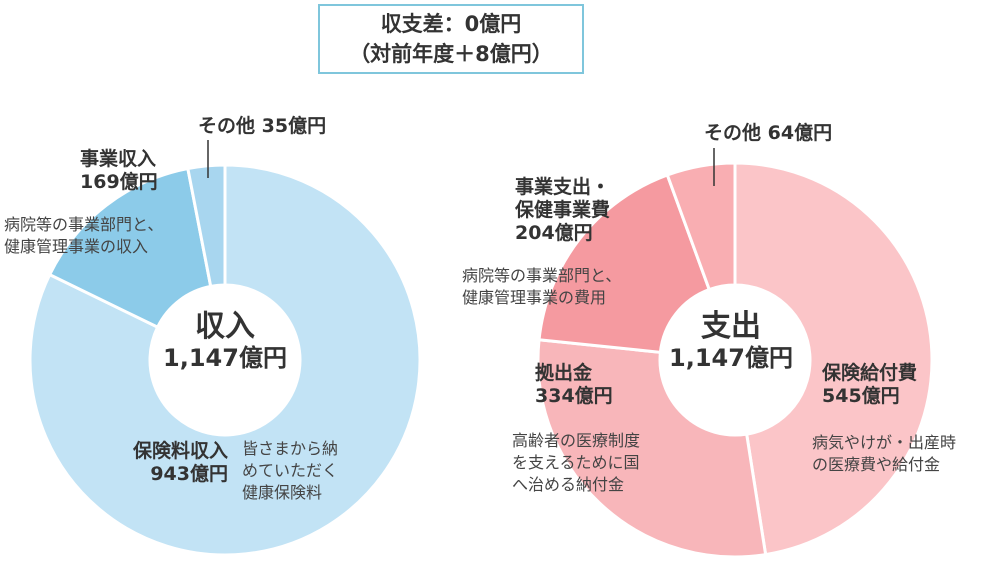 The width and height of the screenshot is (1000, 562). What do you see at coordinates (119, 182) in the screenshot?
I see `income-business-value: 169億円` at bounding box center [119, 182].